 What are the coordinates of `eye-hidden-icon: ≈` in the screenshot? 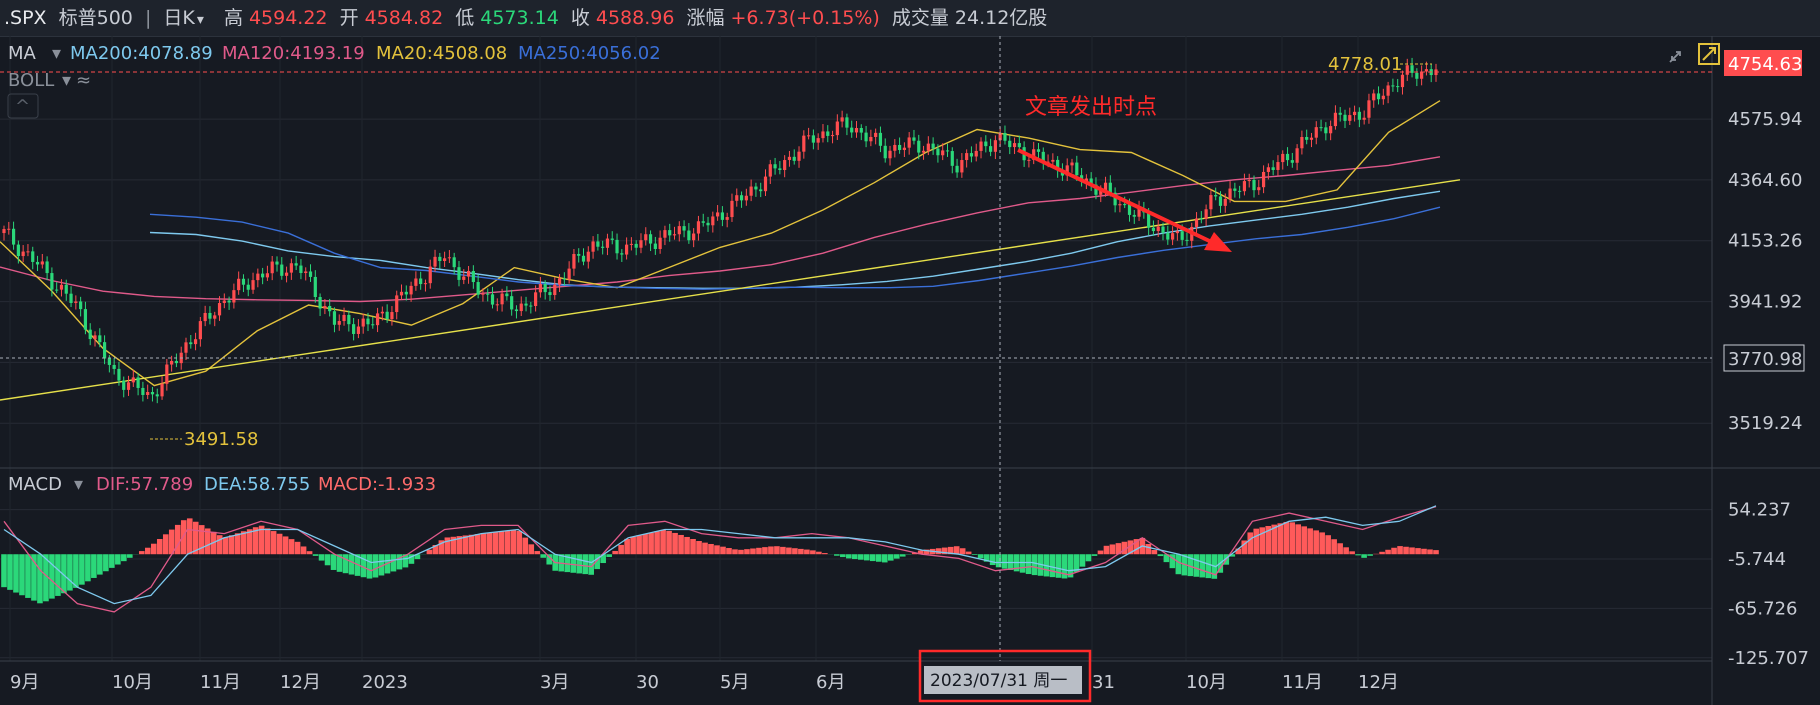 It's located at (83, 80).